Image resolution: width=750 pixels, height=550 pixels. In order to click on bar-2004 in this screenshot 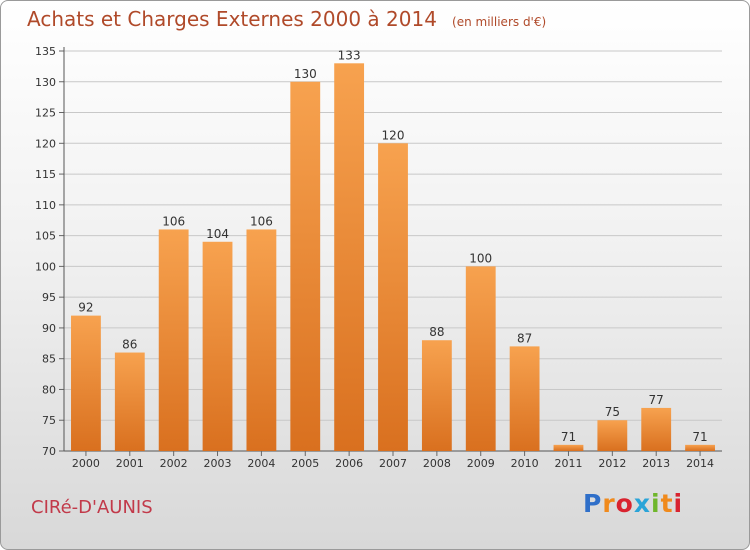, I will do `click(261, 340)`.